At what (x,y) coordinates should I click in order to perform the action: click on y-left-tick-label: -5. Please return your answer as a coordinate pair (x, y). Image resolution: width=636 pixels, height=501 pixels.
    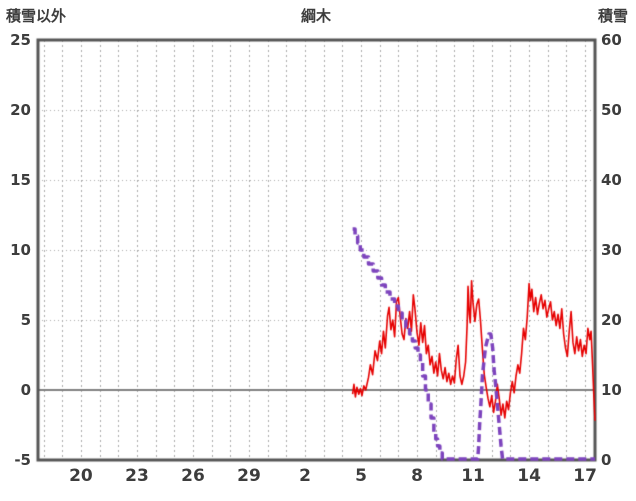
    Looking at the image, I should click on (22, 460).